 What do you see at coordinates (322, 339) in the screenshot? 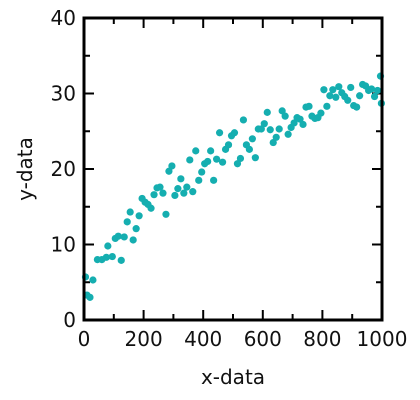
I see `x-tick-label: 800` at bounding box center [322, 339].